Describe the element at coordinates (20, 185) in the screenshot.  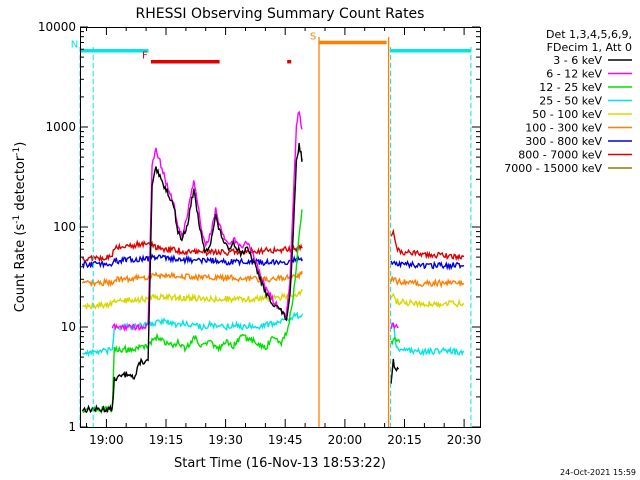
I see `y-axis-label-mid: detector` at that location.